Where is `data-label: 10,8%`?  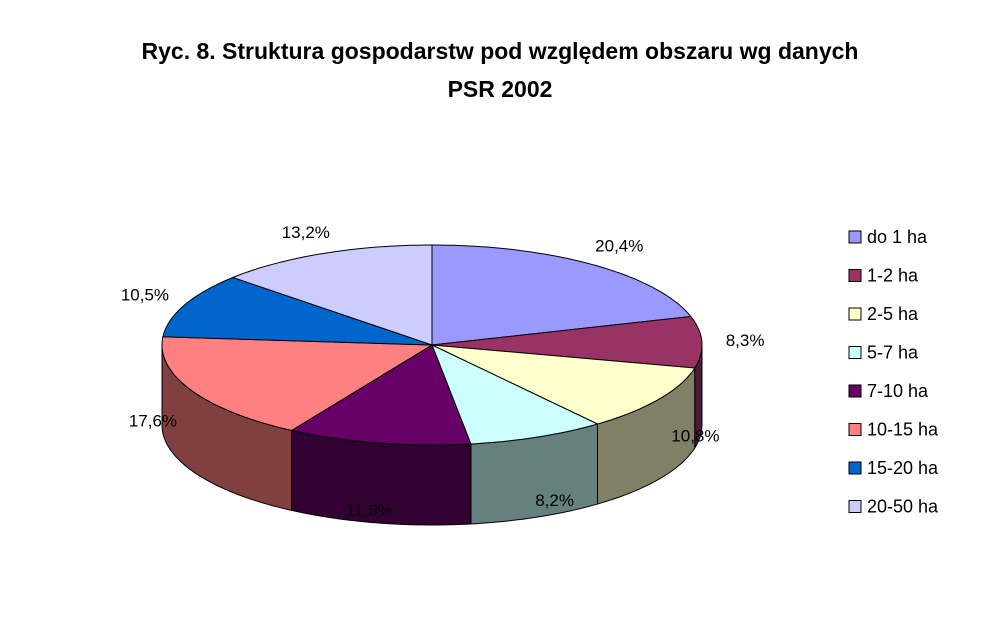
data-label: 10,8% is located at coordinates (695, 435).